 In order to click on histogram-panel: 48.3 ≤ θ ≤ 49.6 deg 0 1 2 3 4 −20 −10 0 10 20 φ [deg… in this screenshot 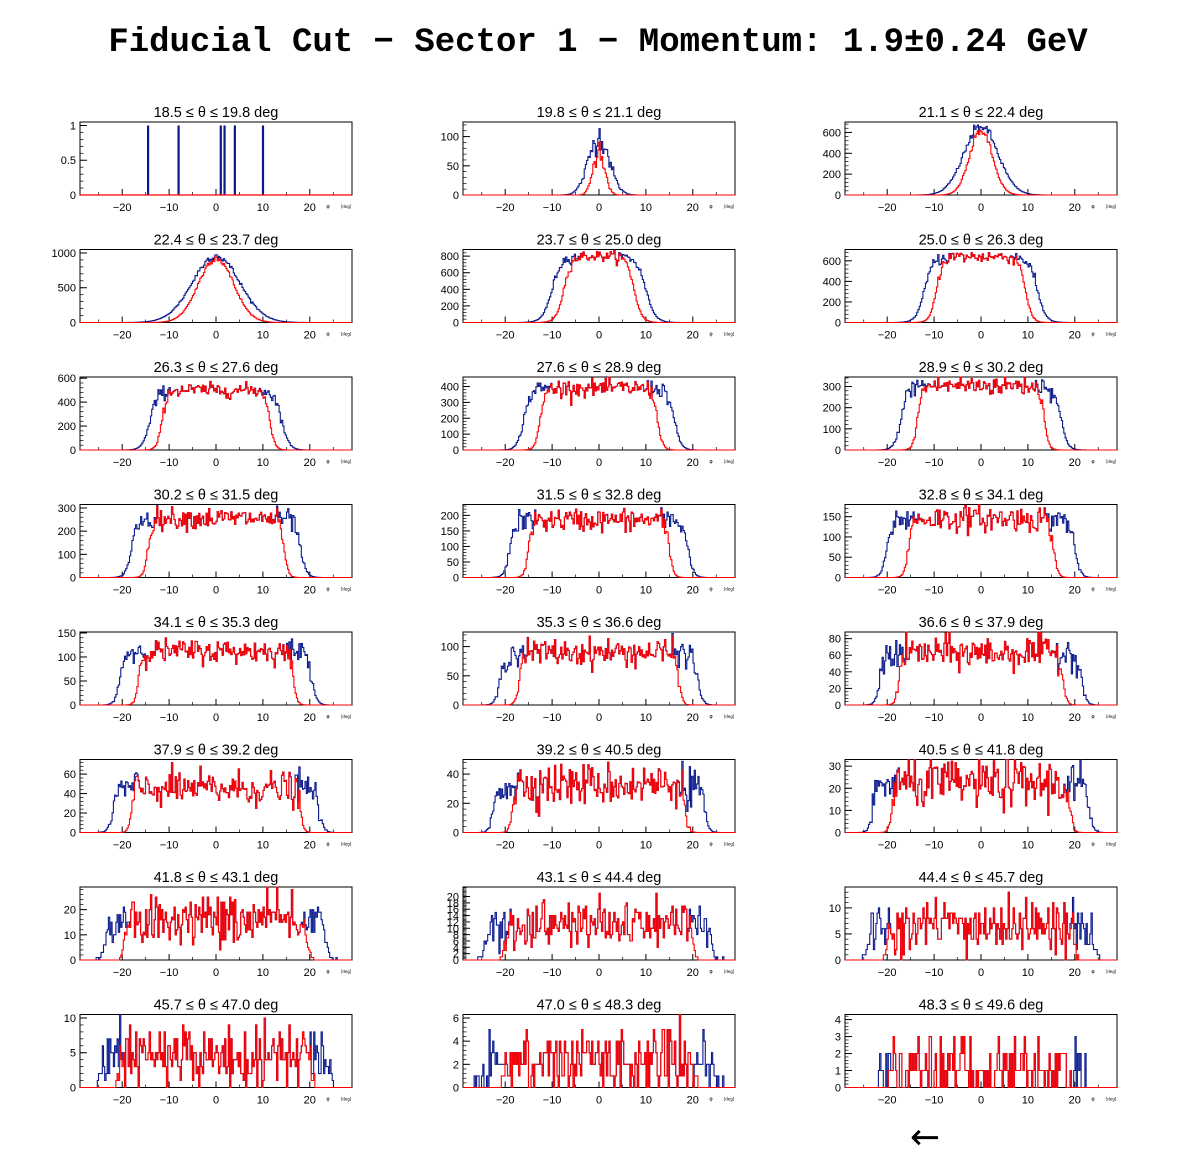, I will do `click(976, 1052)`.